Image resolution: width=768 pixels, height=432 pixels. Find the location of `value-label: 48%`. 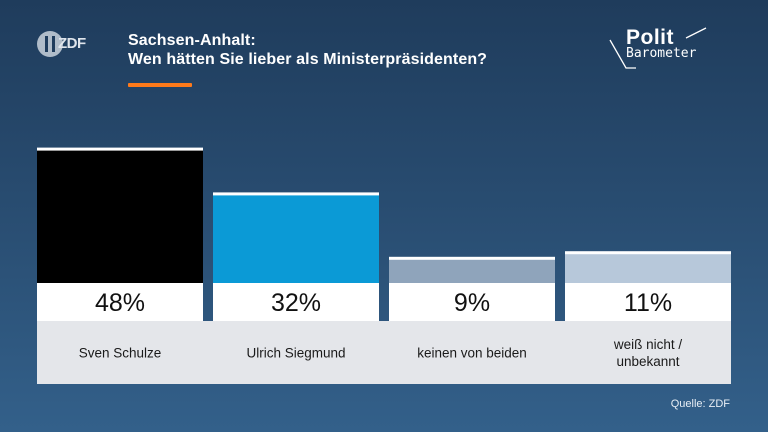

value-label: 48% is located at coordinates (120, 303).